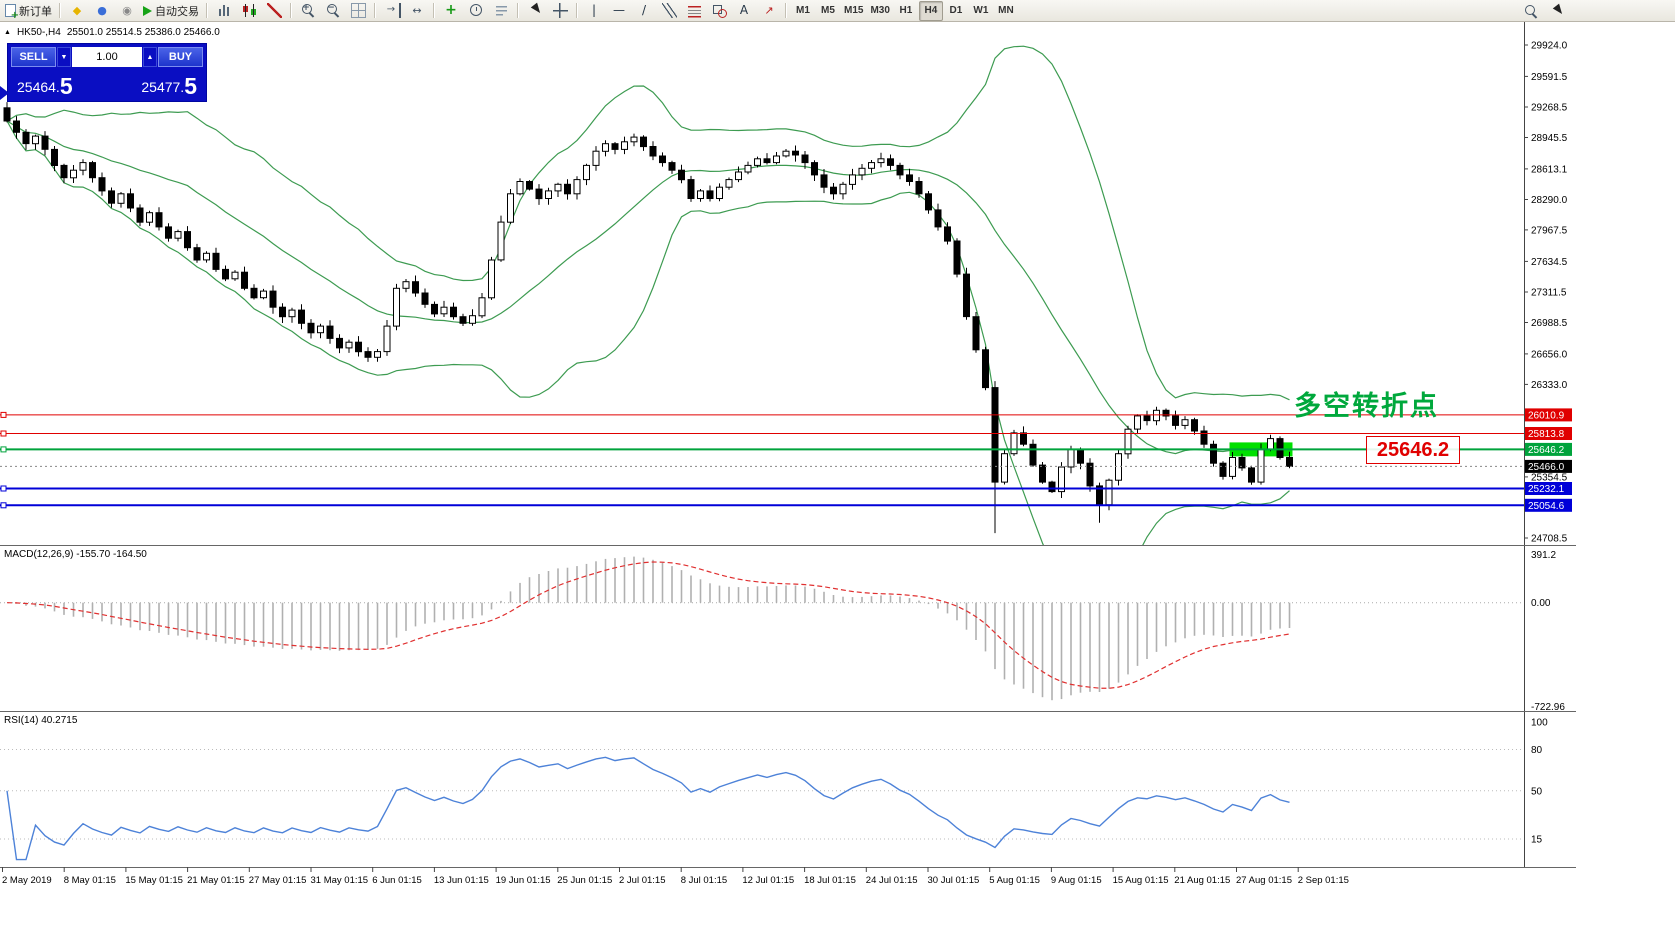 This screenshot has height=949, width=1675. What do you see at coordinates (27, 880) in the screenshot?
I see `svg-text: 2 May 2019` at bounding box center [27, 880].